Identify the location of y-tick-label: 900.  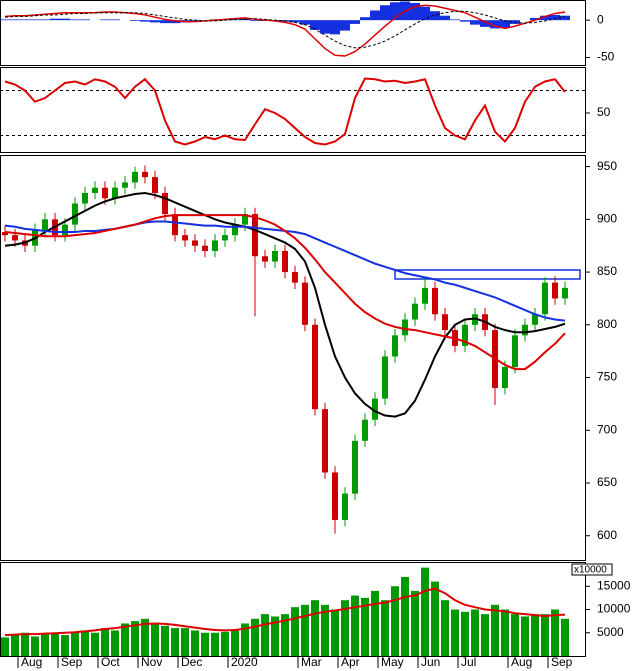
(607, 219).